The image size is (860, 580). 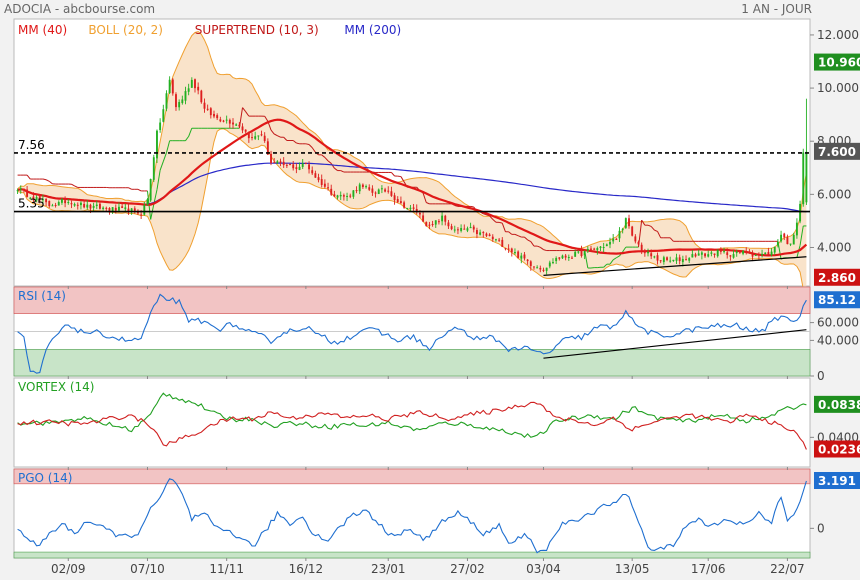 What do you see at coordinates (80, 9) in the screenshot?
I see `chart-title: ADOCIA - abcbourse.com` at bounding box center [80, 9].